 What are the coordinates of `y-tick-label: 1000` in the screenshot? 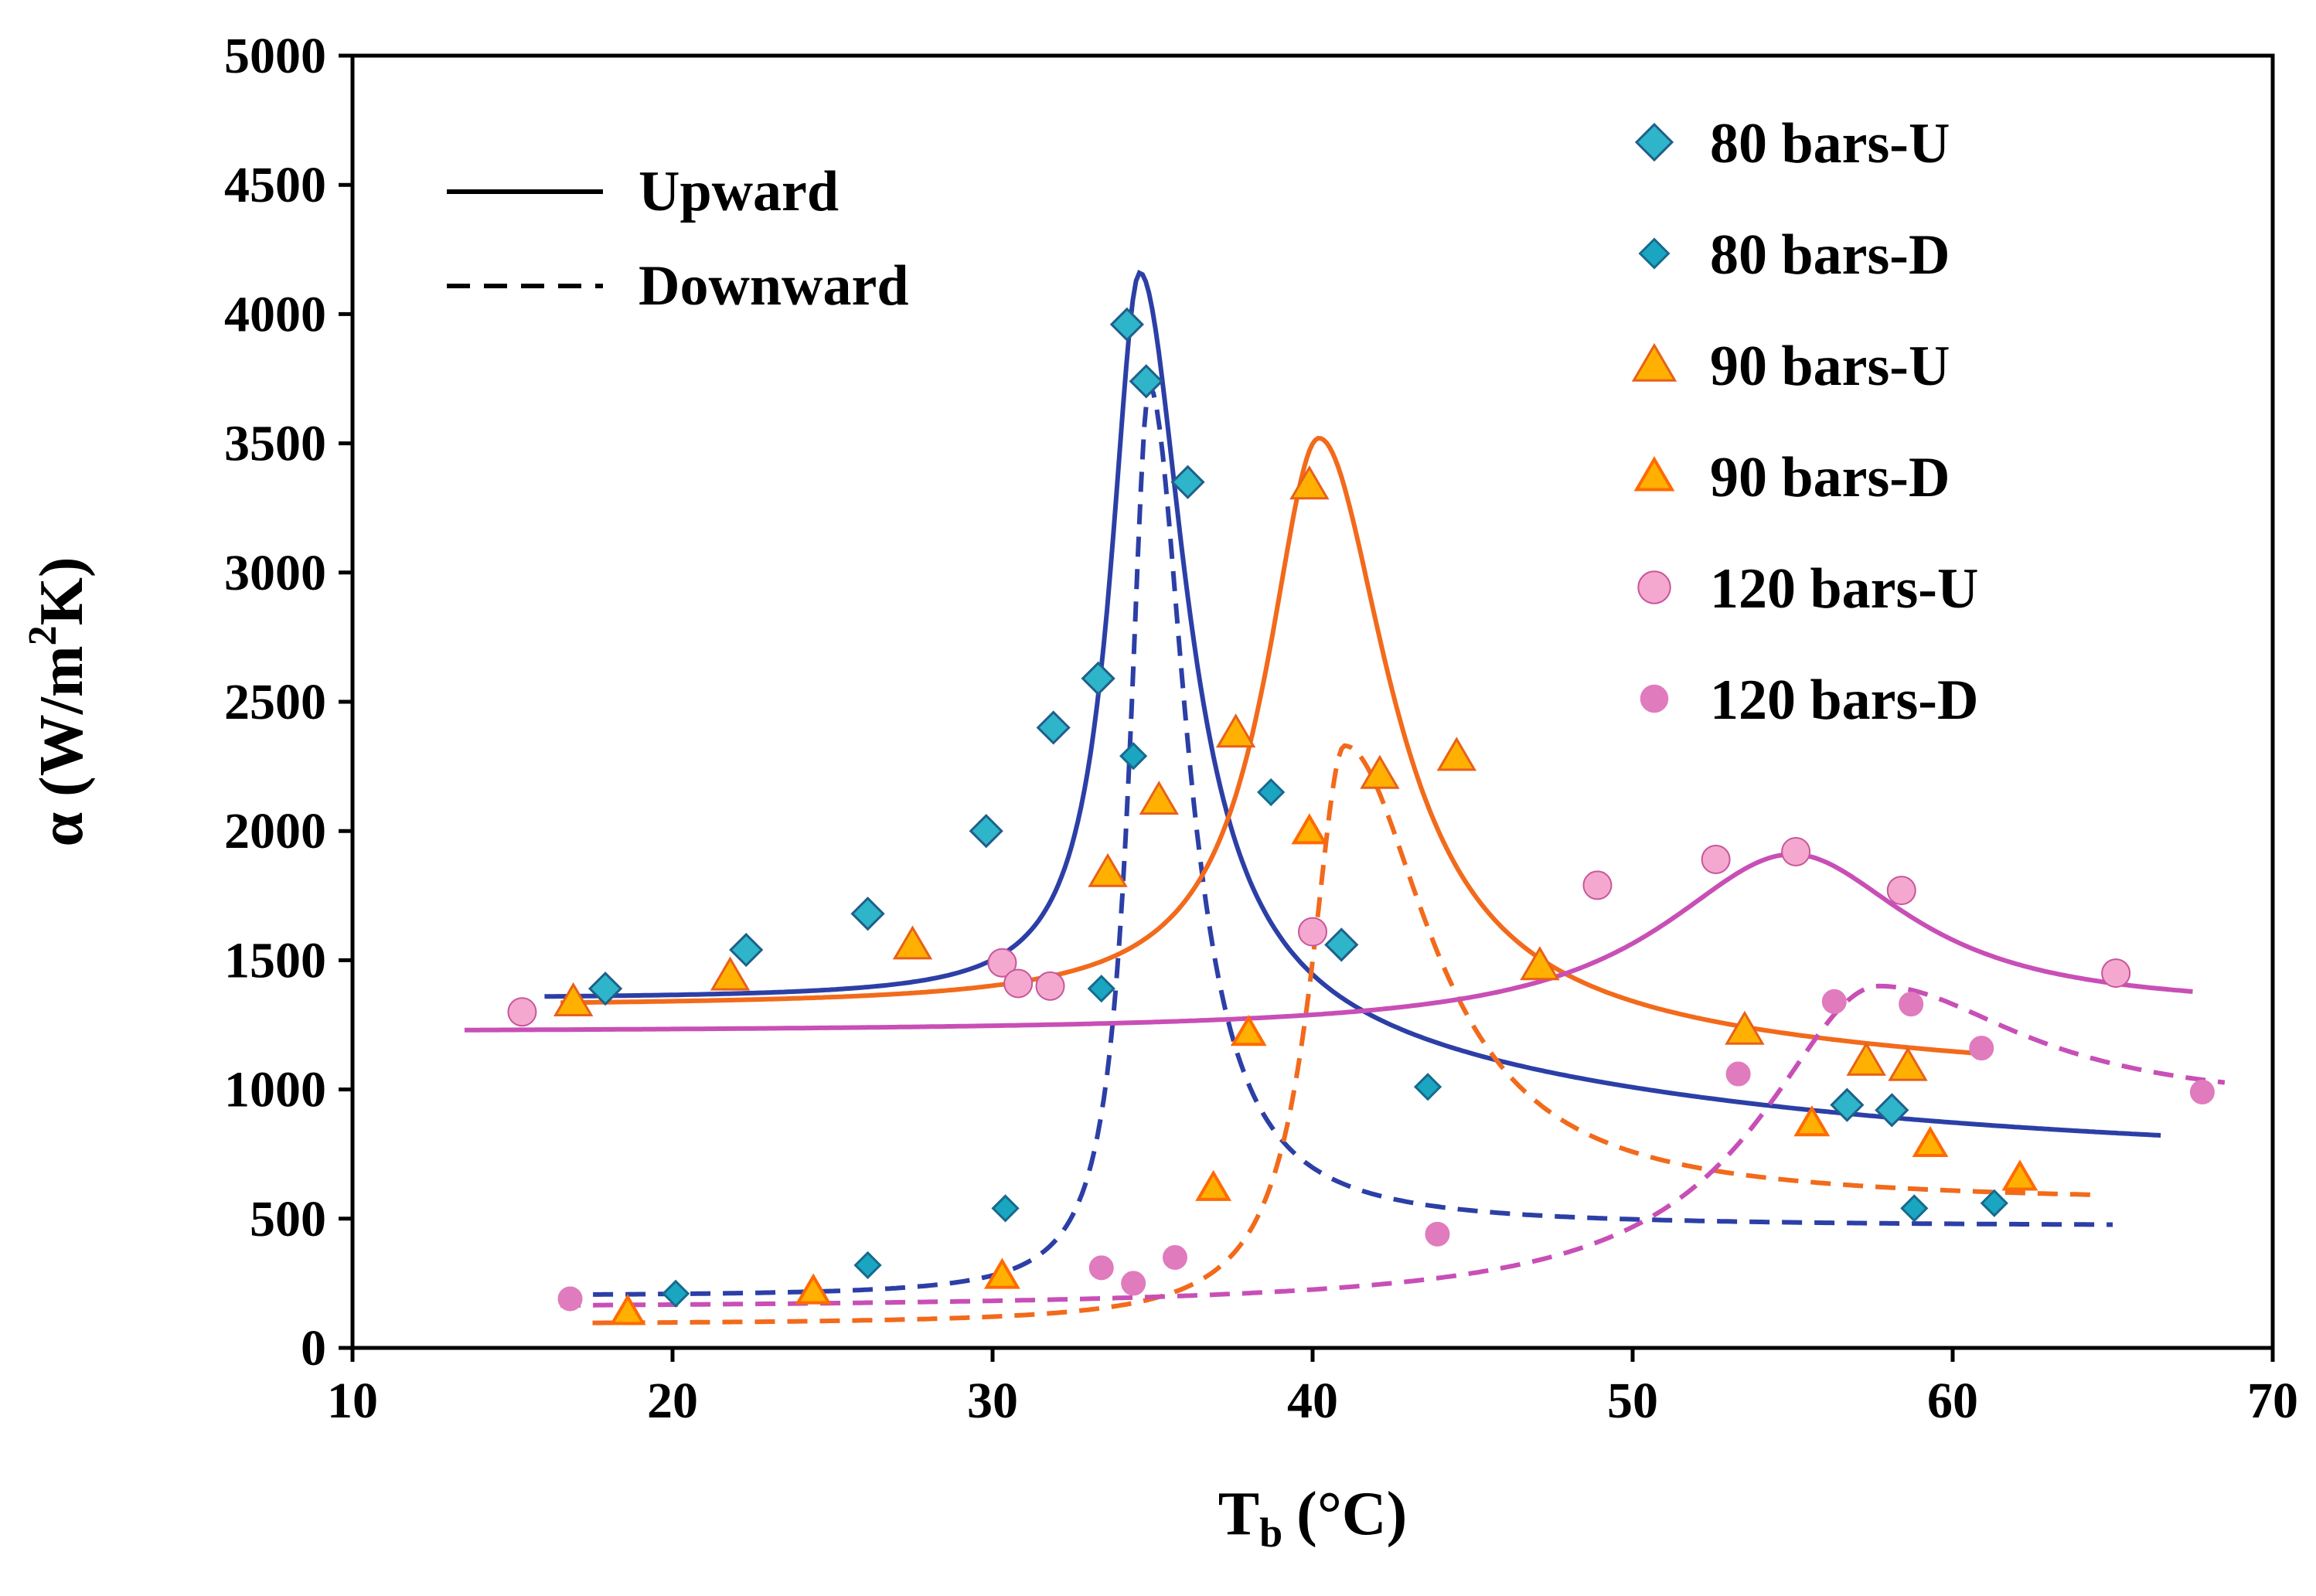 It's located at (275, 1090).